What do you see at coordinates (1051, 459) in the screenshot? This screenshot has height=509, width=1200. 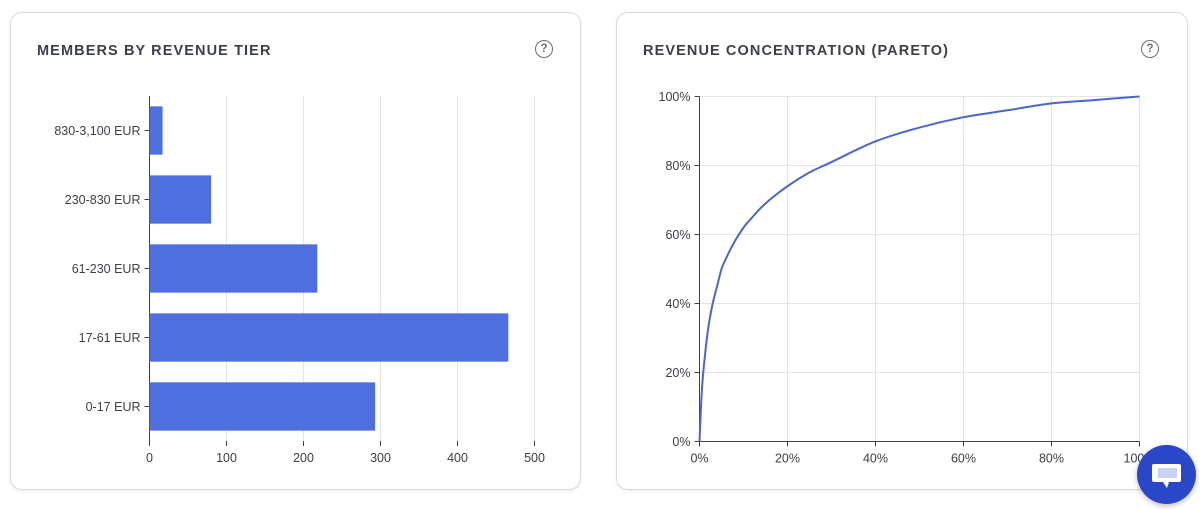 I see `x-tick-label: 80%` at bounding box center [1051, 459].